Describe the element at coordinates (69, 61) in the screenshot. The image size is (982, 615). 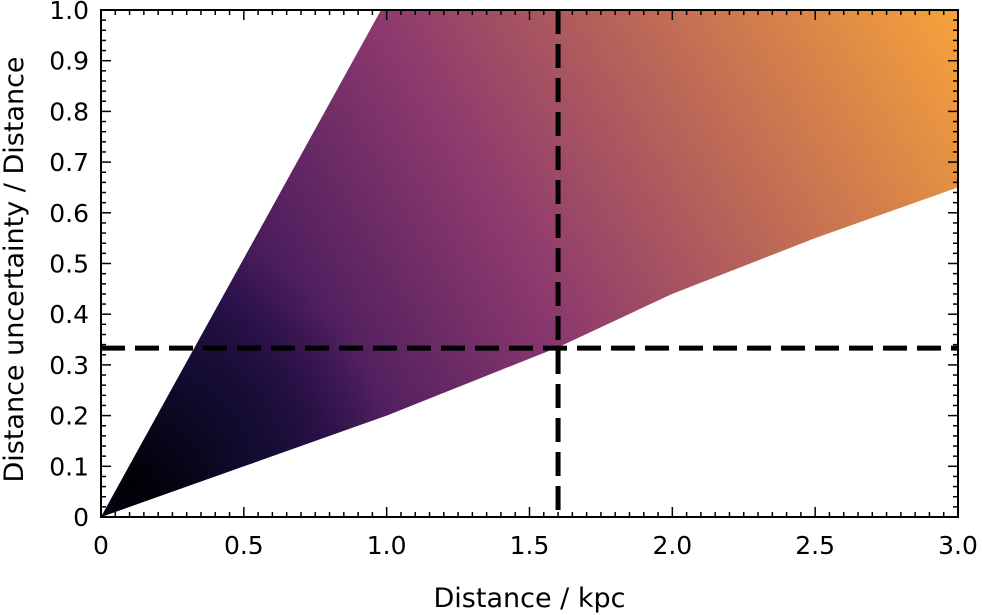
I see `y-tick-label: 0.9` at that location.